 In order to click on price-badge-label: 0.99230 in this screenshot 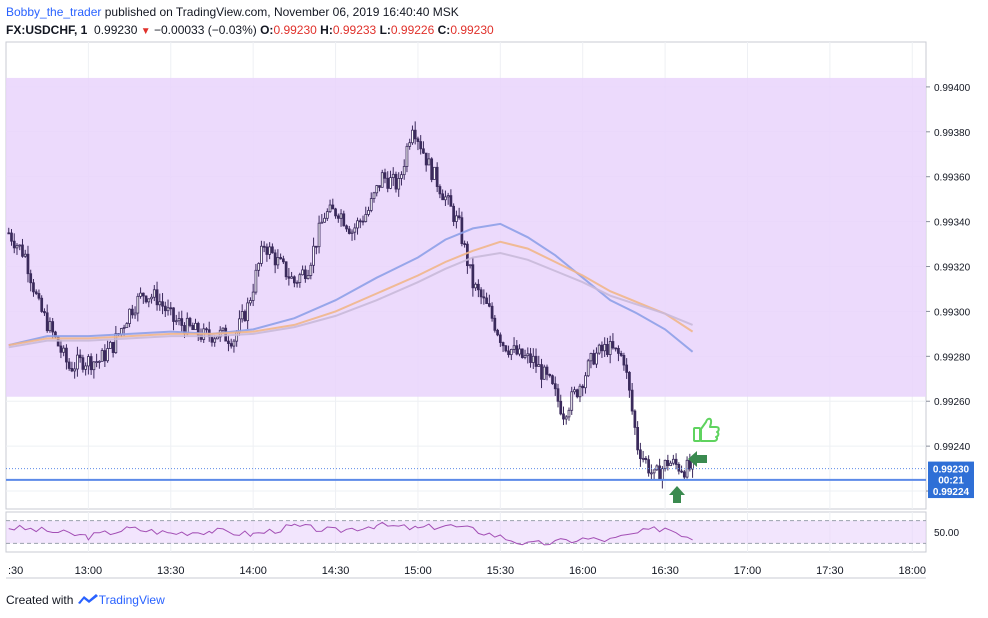, I will do `click(951, 470)`.